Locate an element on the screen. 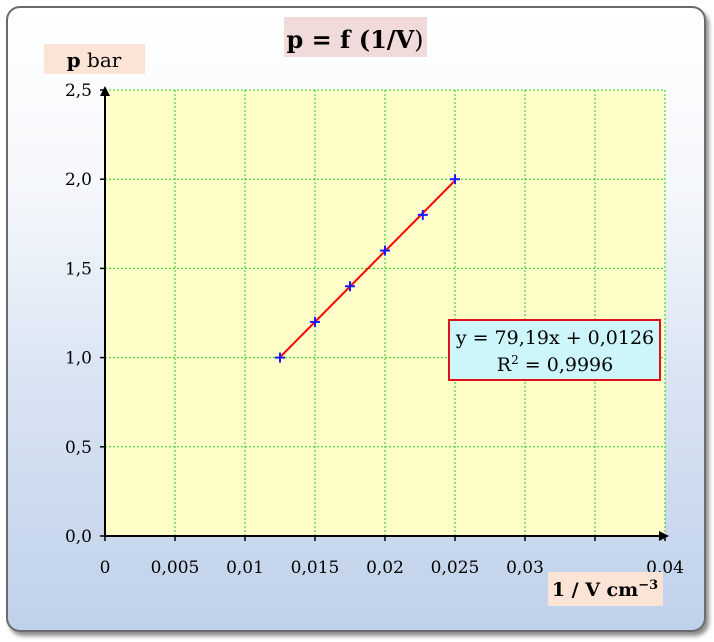 This screenshot has width=714, height=642. x-axis-arrow is located at coordinates (664, 536).